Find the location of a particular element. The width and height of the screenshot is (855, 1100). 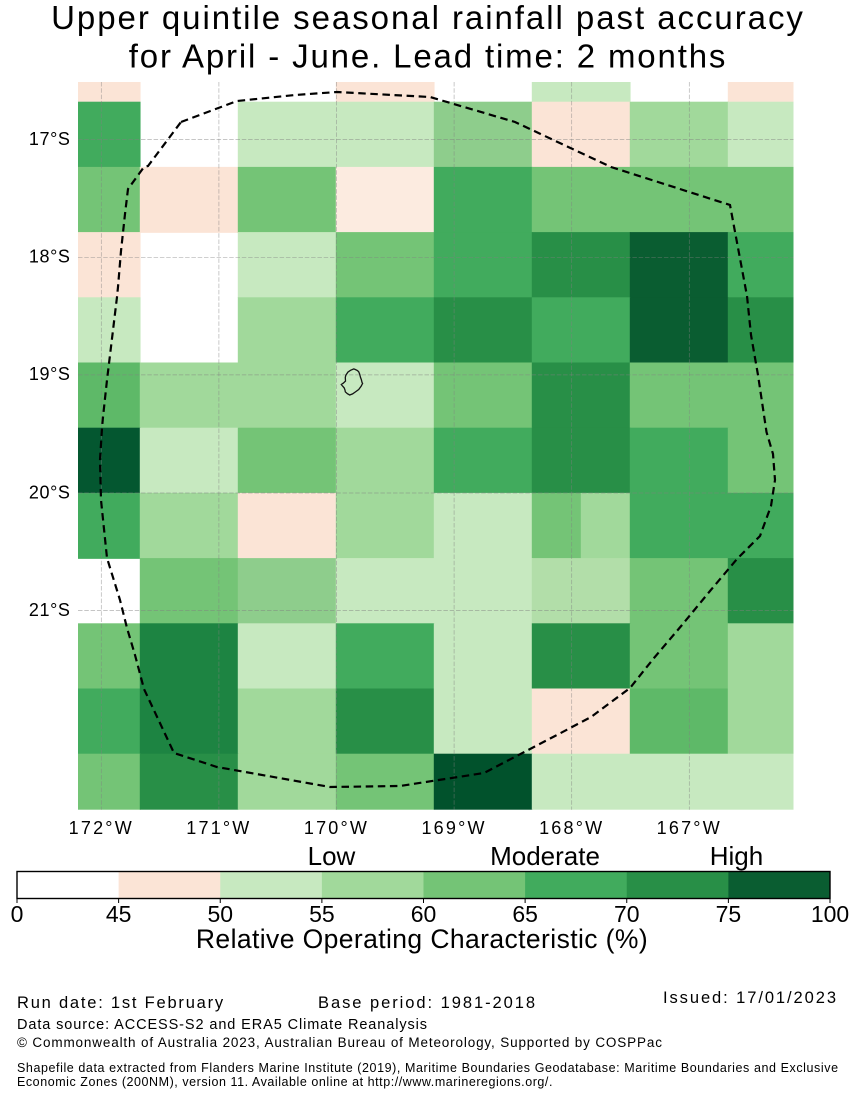

svg-text: 50 is located at coordinates (220, 914).